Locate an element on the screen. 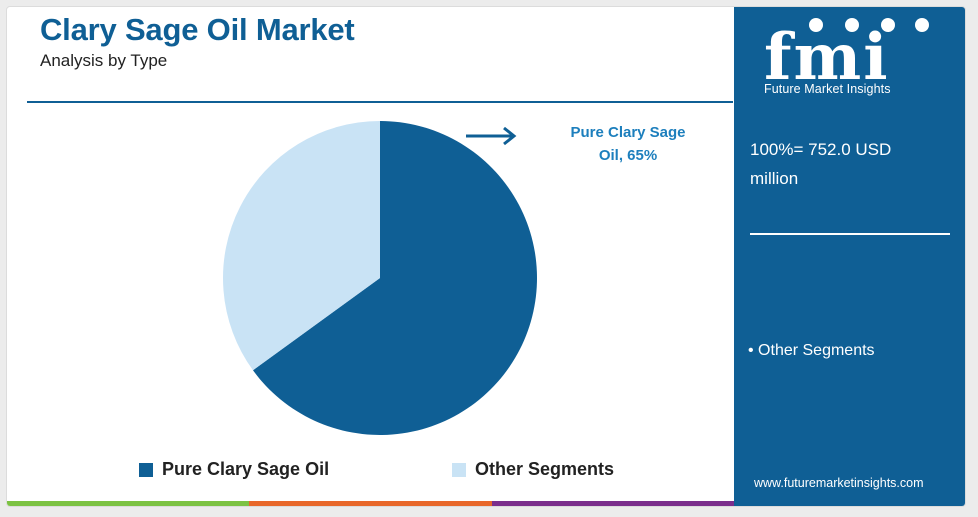  bar-segment-orange is located at coordinates (370, 503).